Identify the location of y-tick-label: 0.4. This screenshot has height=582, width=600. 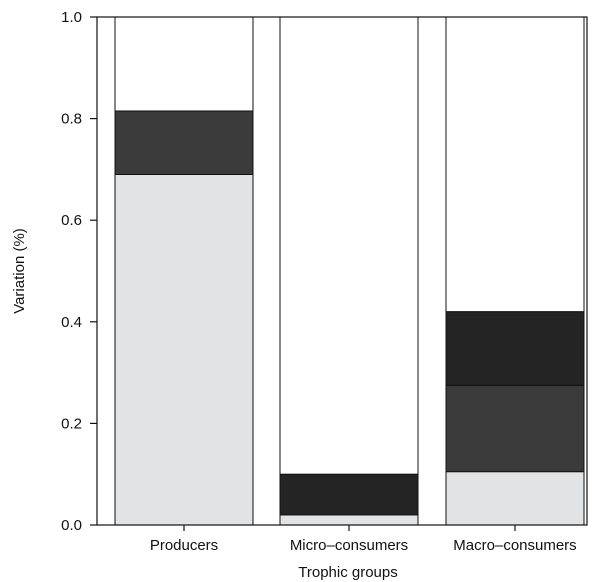
(71, 322).